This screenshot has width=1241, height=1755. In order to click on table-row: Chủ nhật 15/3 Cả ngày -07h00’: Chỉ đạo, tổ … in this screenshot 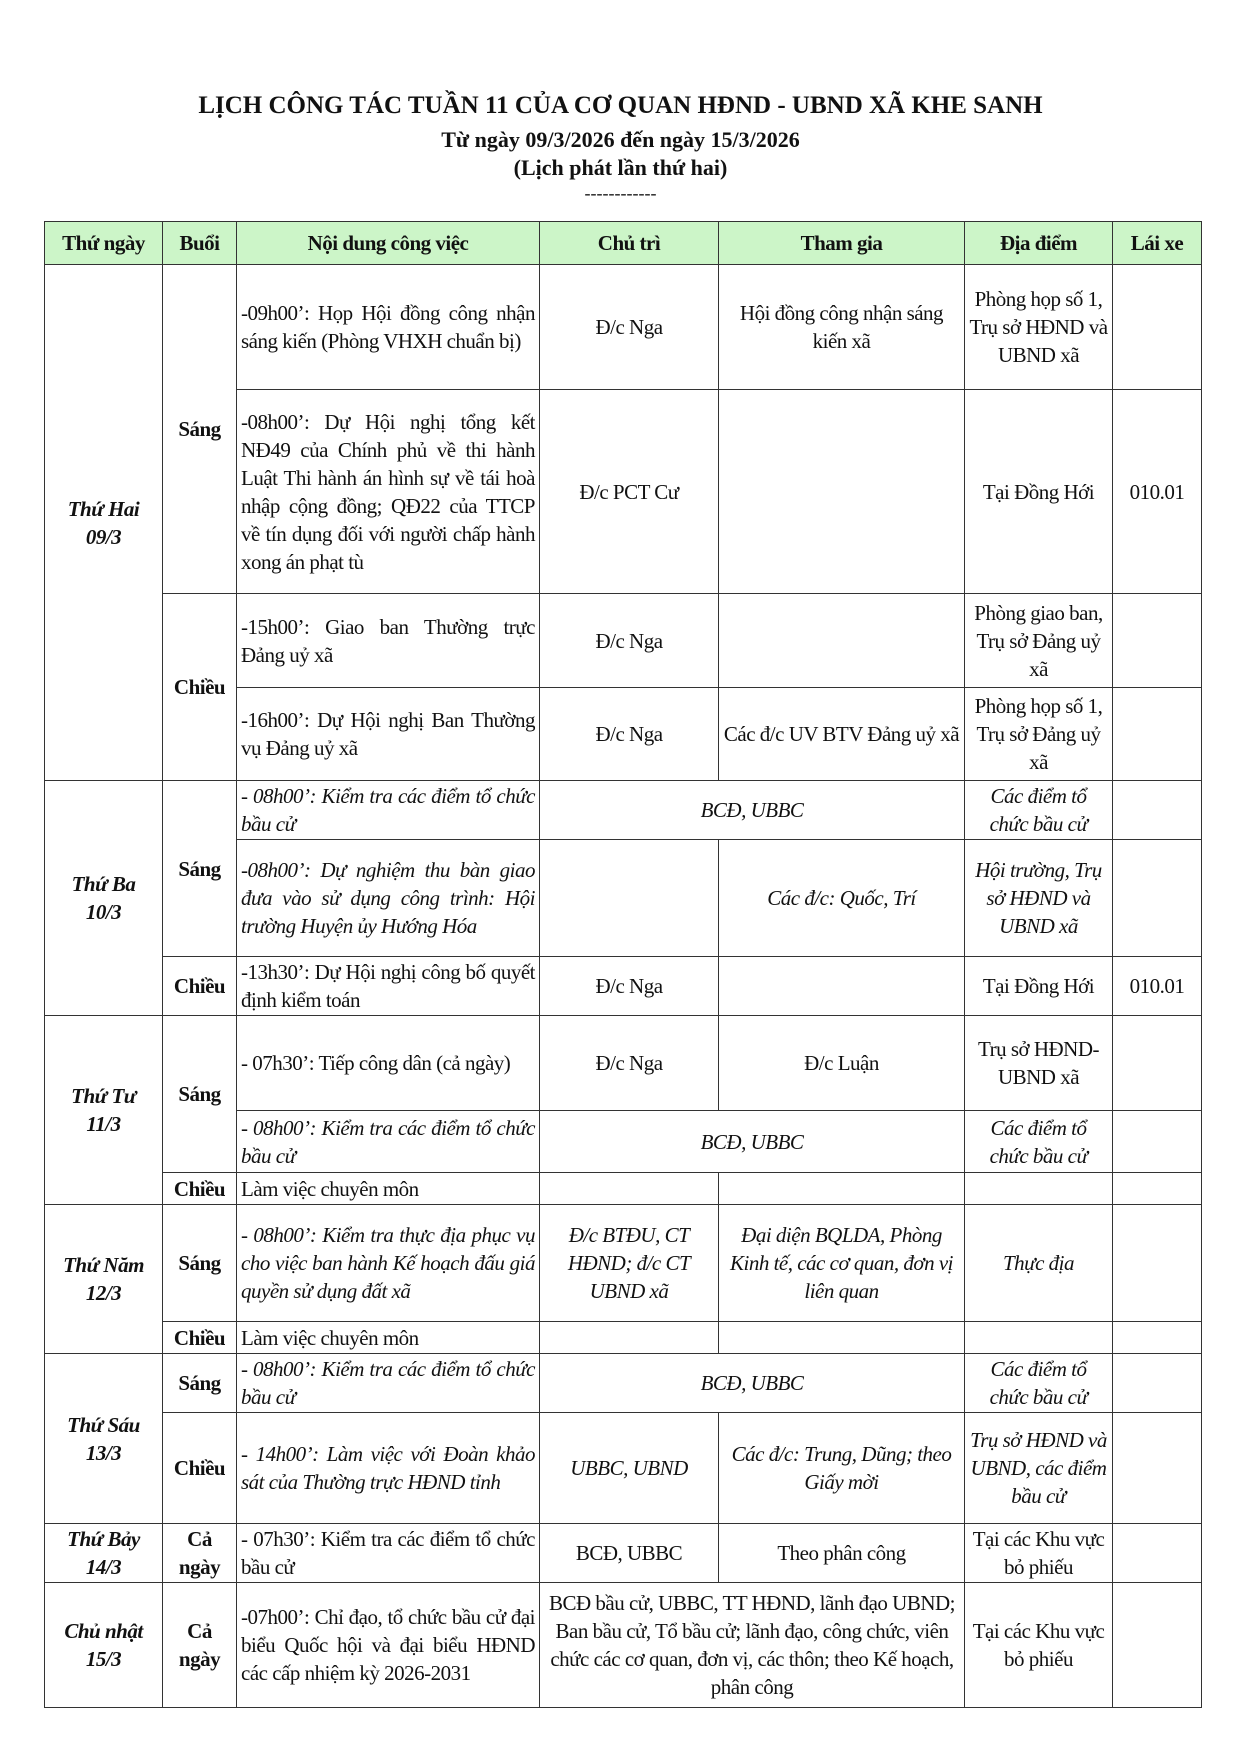, I will do `click(623, 1645)`.